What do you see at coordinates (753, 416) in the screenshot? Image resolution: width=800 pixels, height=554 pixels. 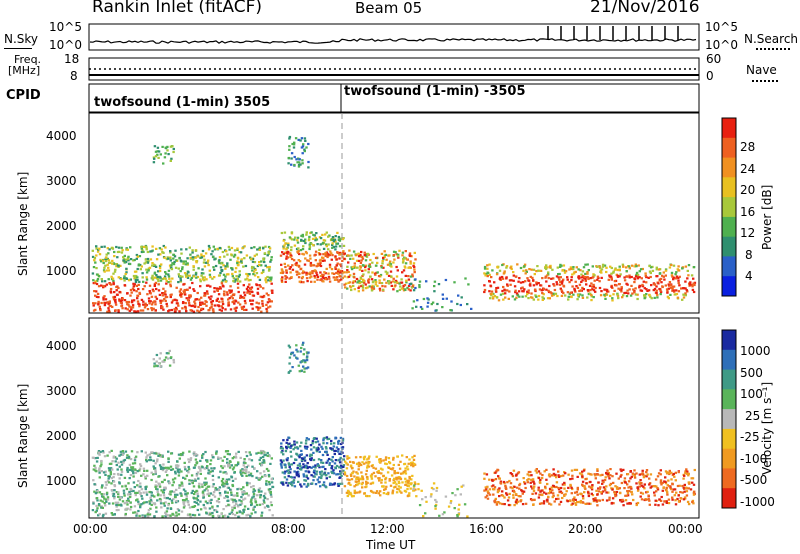 I see `velocity-cbar-tick-25: 25` at bounding box center [753, 416].